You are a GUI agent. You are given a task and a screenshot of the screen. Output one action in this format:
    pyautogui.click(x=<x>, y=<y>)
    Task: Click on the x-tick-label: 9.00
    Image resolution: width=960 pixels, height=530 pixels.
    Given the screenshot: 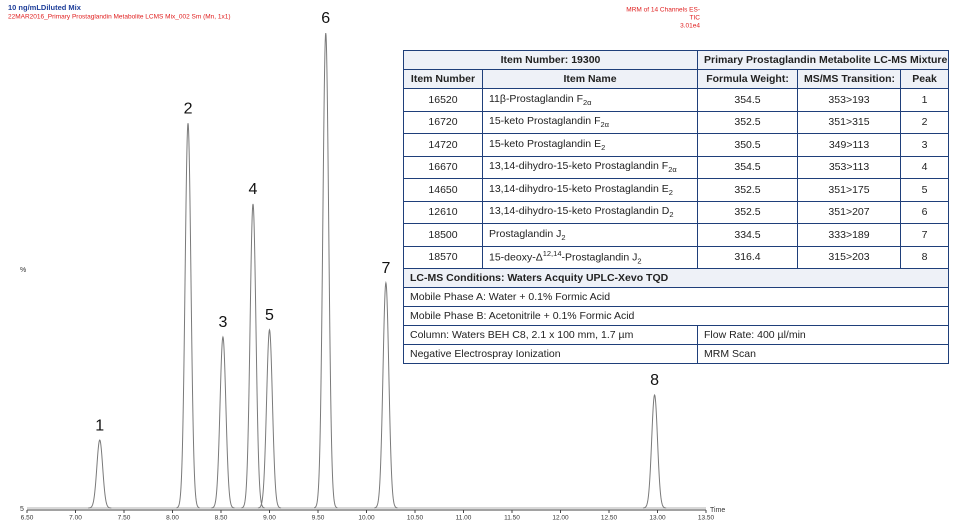 What is the action you would take?
    pyautogui.click(x=269, y=518)
    